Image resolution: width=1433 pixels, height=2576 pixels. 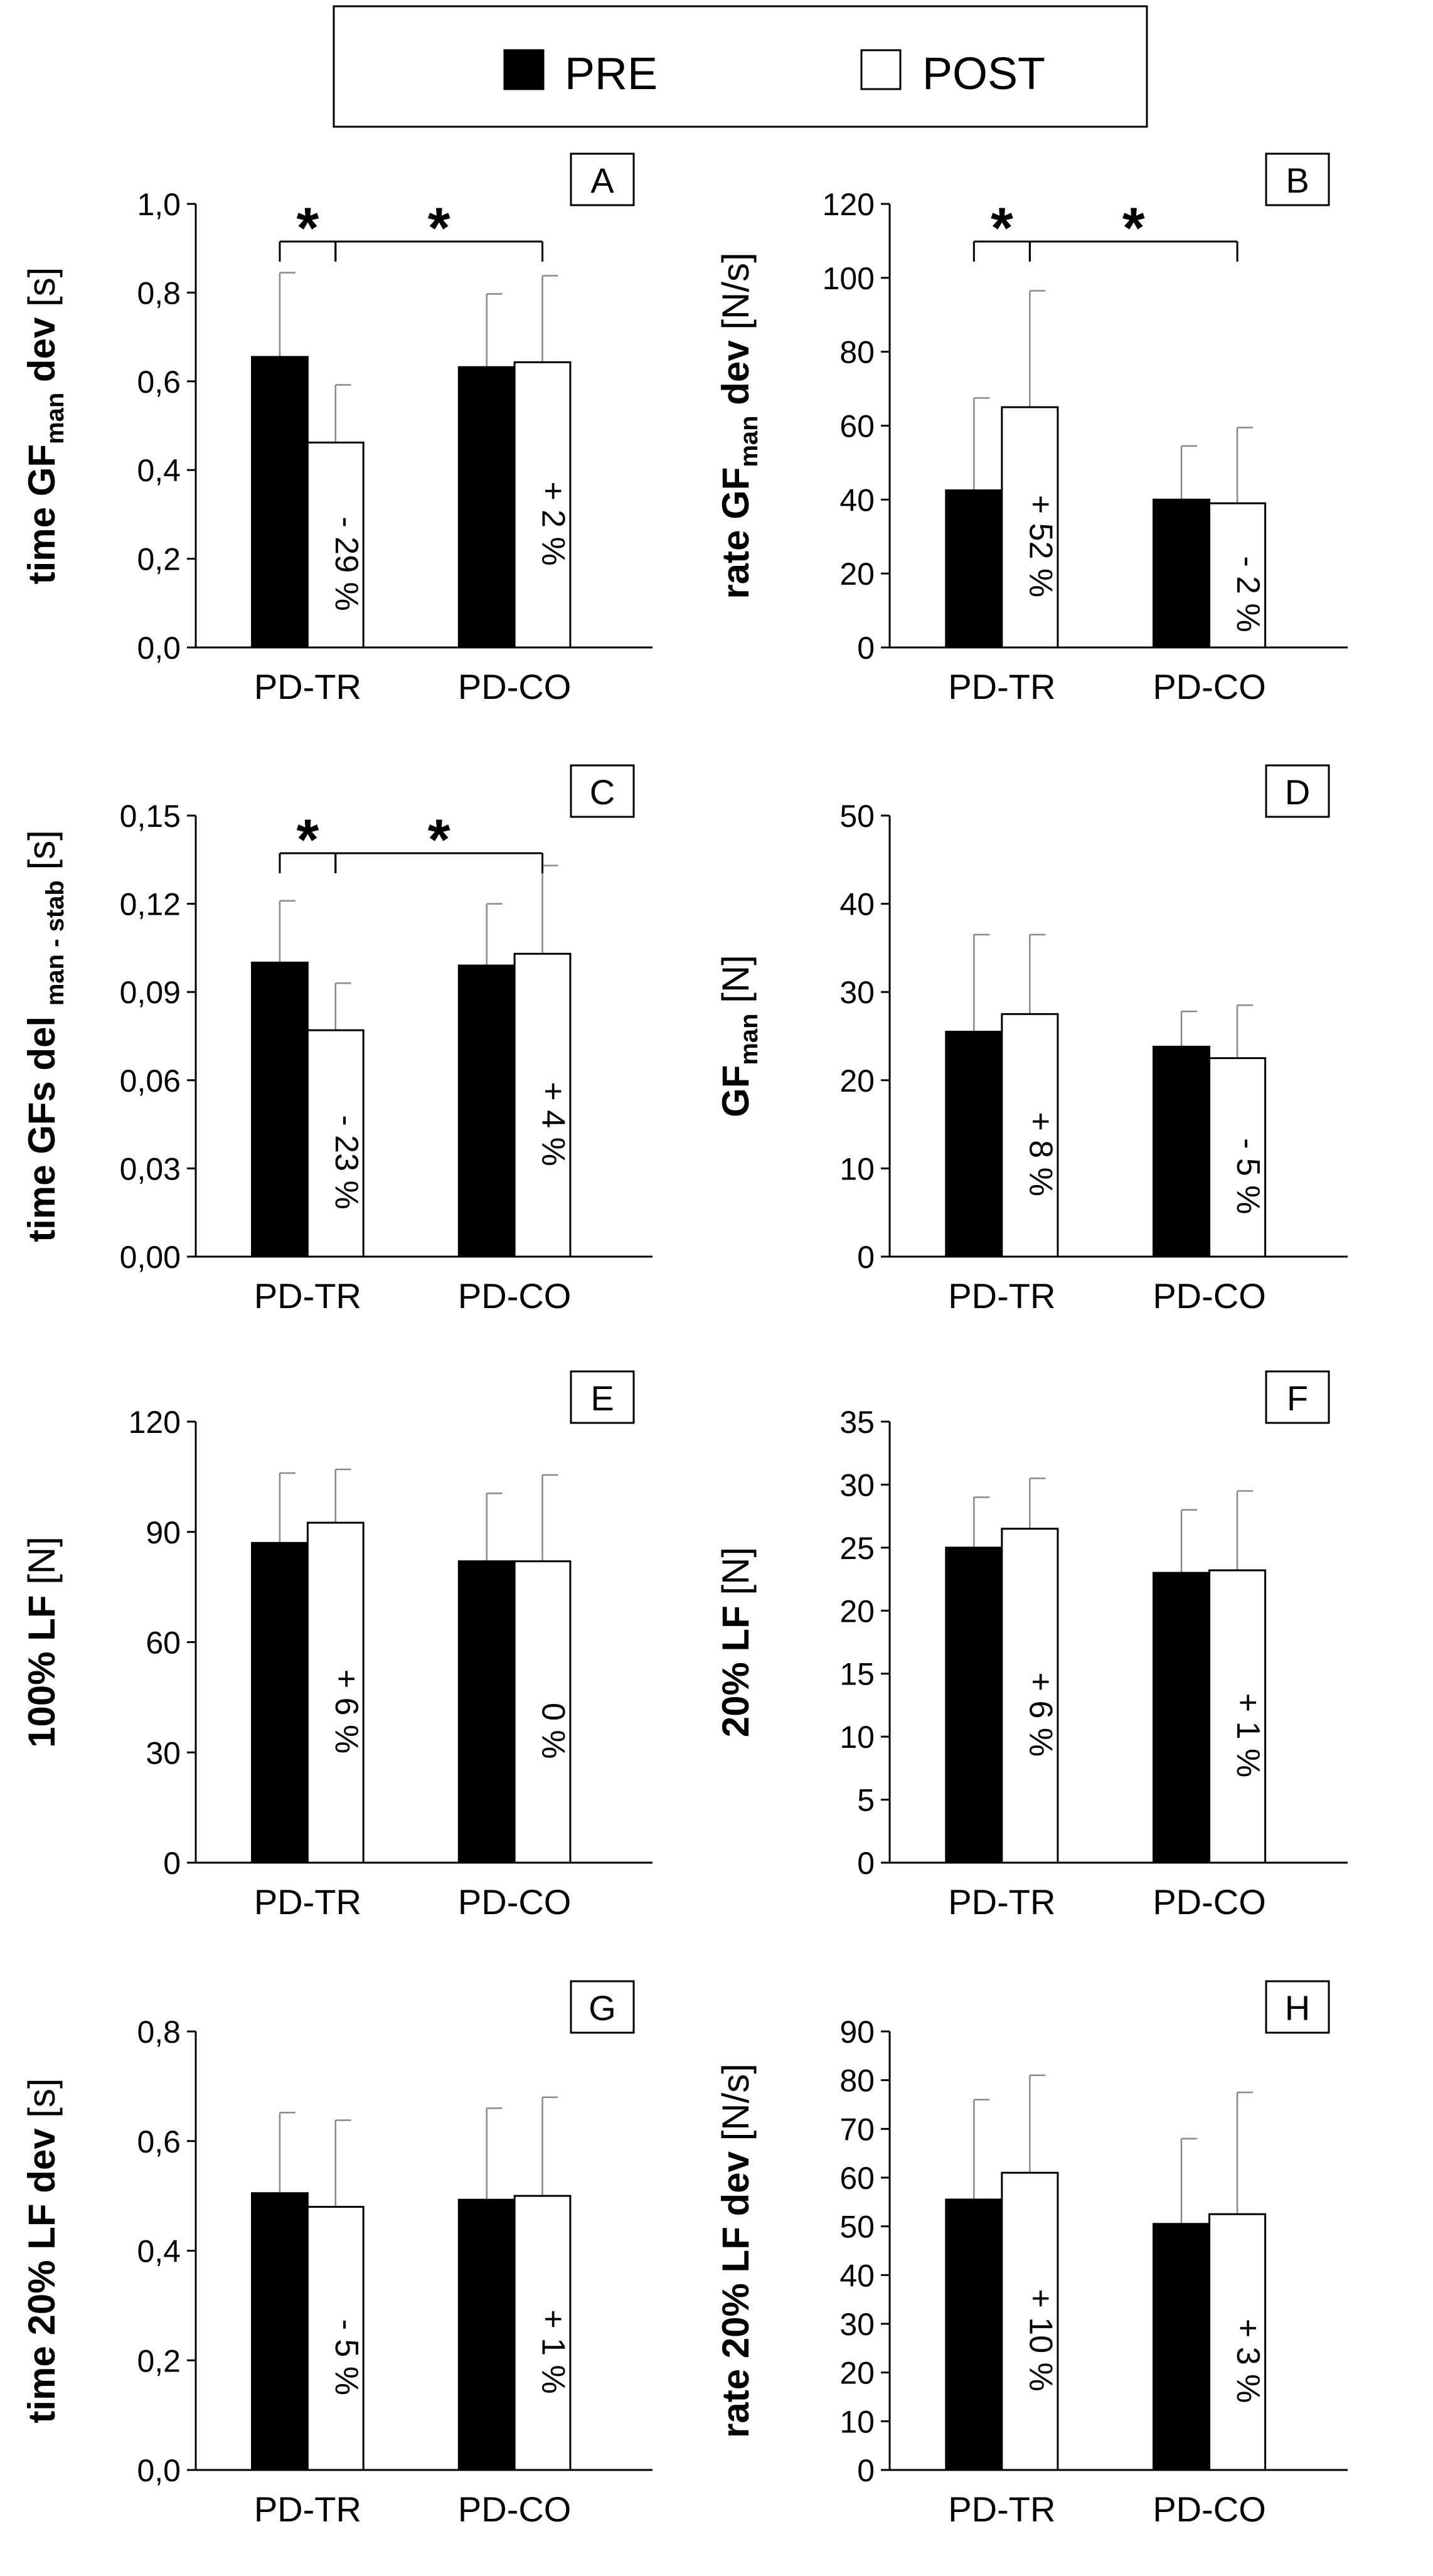 I want to click on y-axis-title: rate GFman dev [N/s], so click(x=739, y=426).